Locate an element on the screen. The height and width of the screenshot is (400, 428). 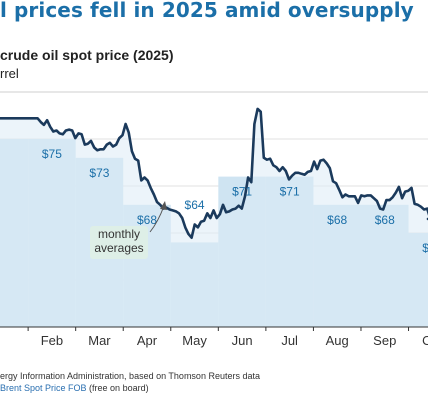
series-note-link: Brent Spot Price FOB is located at coordinates (43, 388).